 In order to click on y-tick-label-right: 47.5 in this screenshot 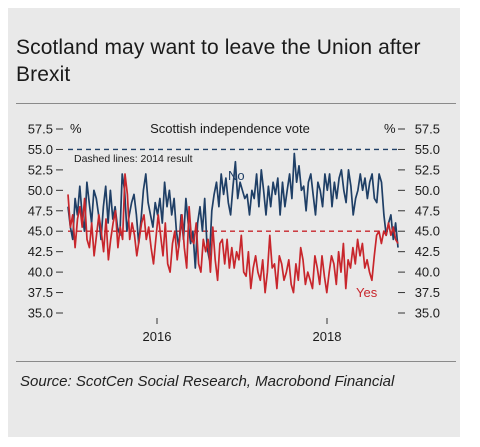, I will do `click(427, 210)`.